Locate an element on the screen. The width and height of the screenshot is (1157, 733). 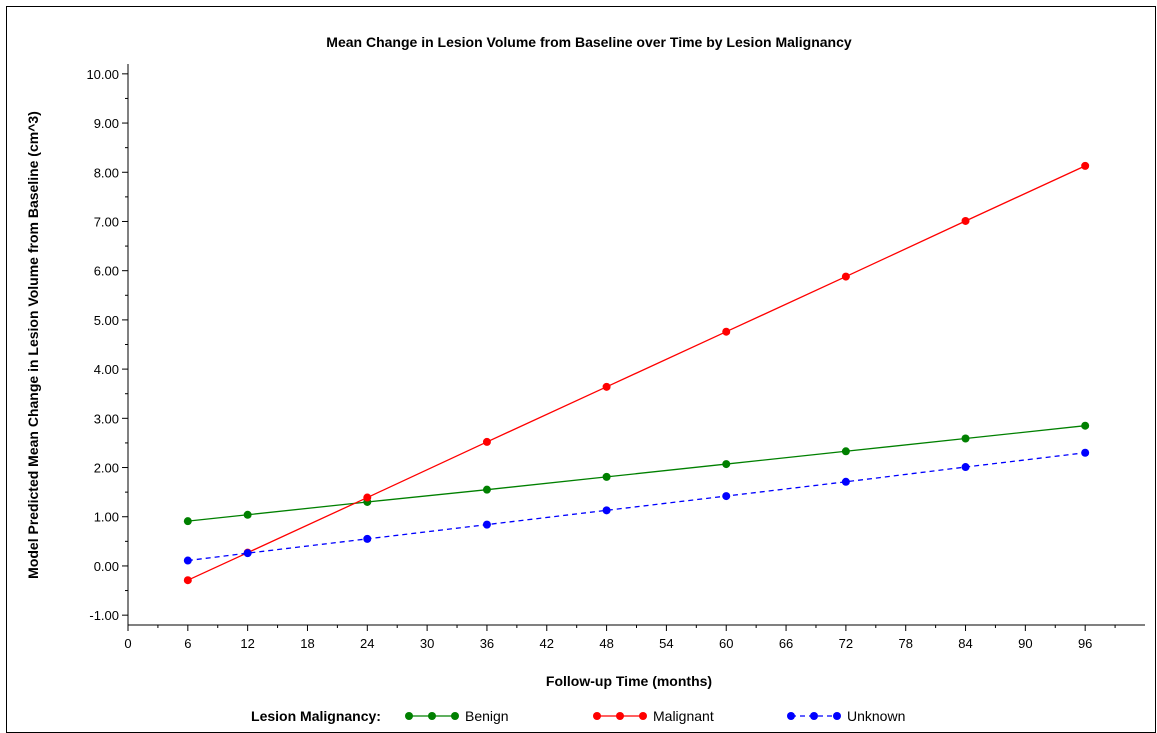
y-tick-label-4: 3.00 is located at coordinates (106, 418).